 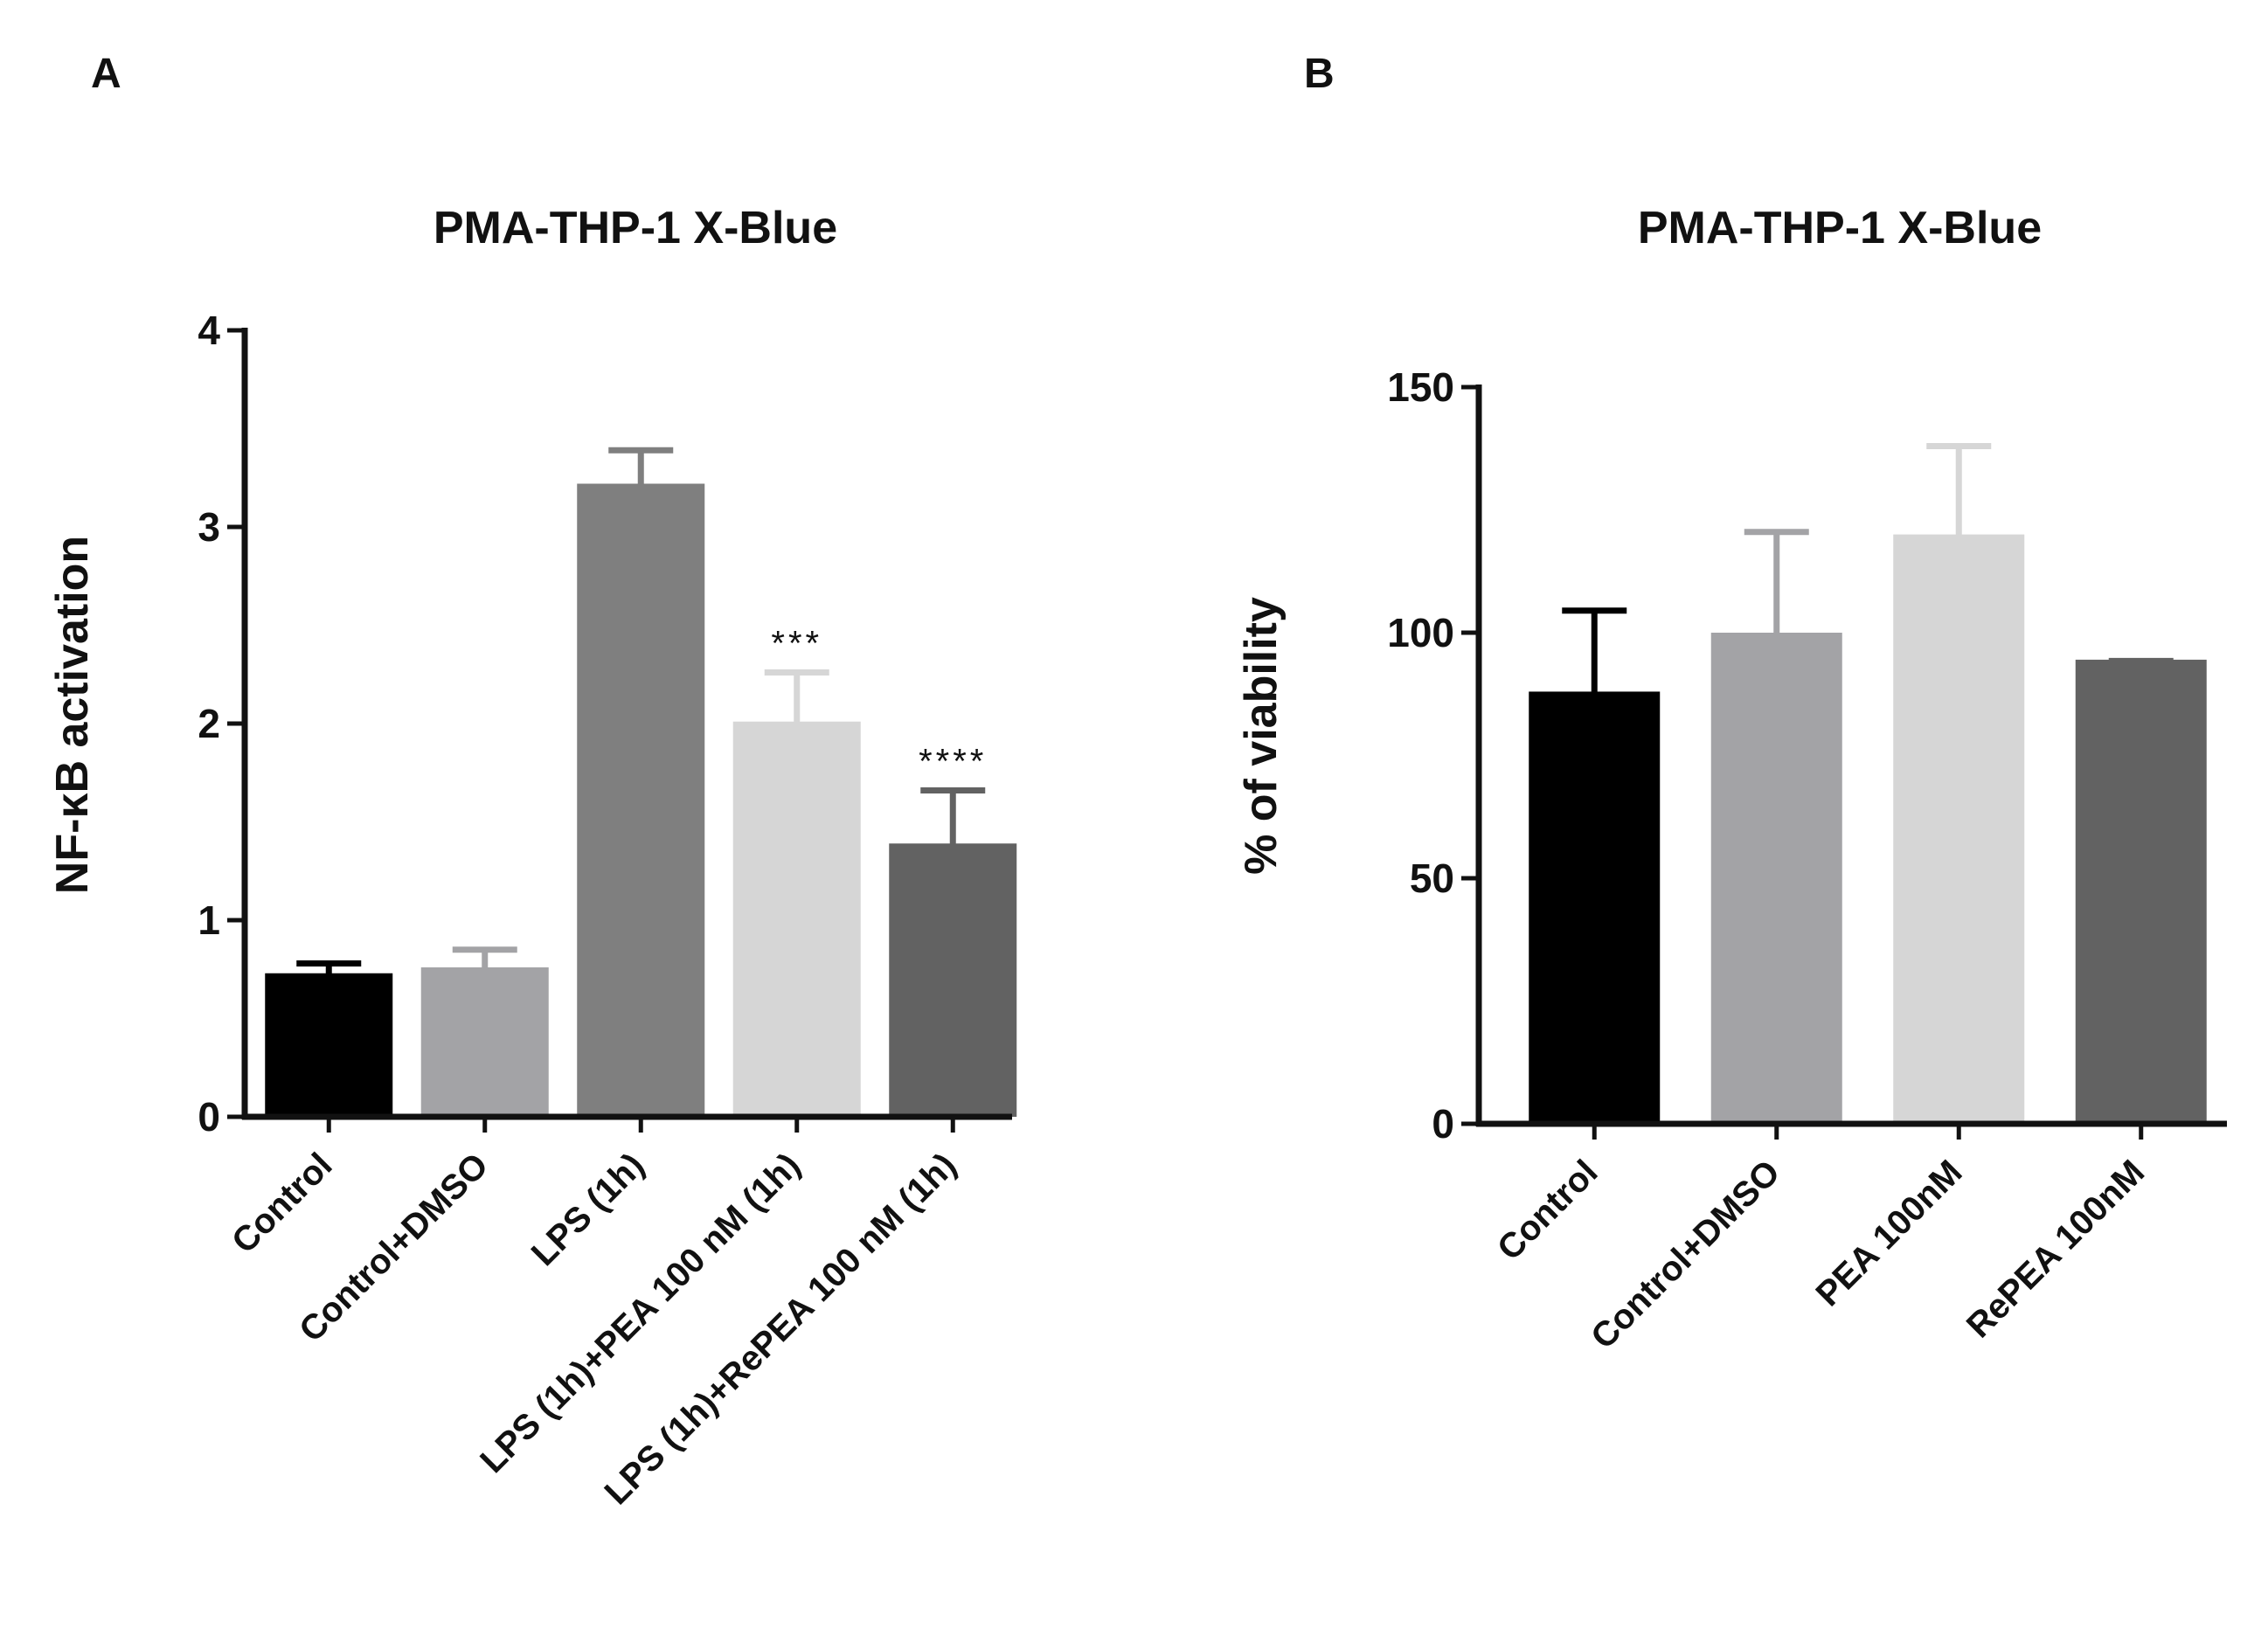 I want to click on panel-letter-b: B, so click(x=1319, y=74).